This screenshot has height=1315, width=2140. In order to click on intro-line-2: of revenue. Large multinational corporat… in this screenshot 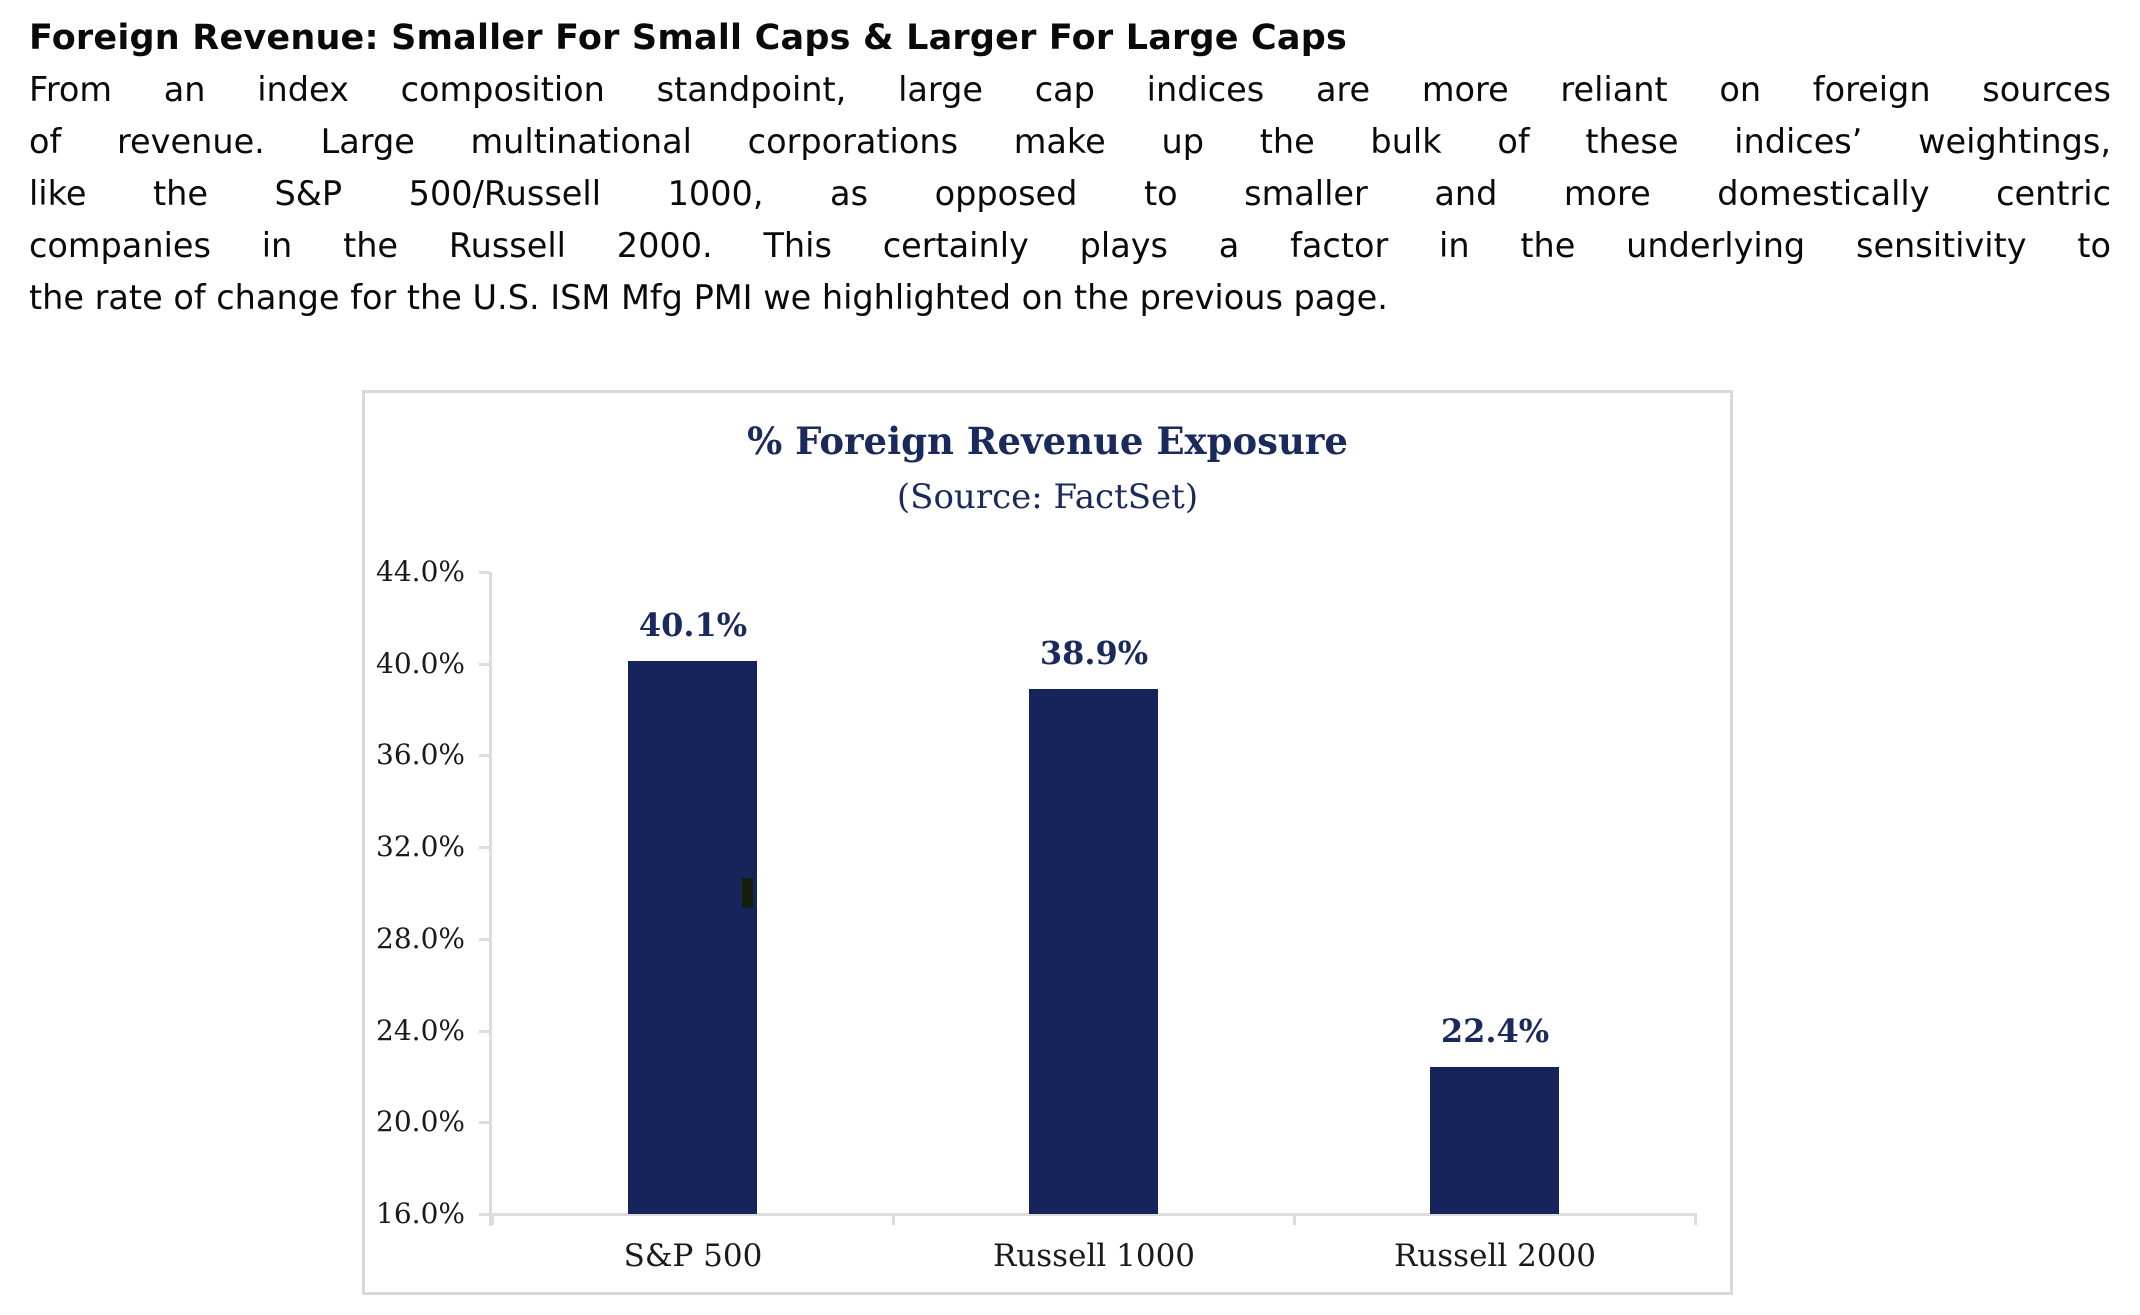, I will do `click(1070, 141)`.